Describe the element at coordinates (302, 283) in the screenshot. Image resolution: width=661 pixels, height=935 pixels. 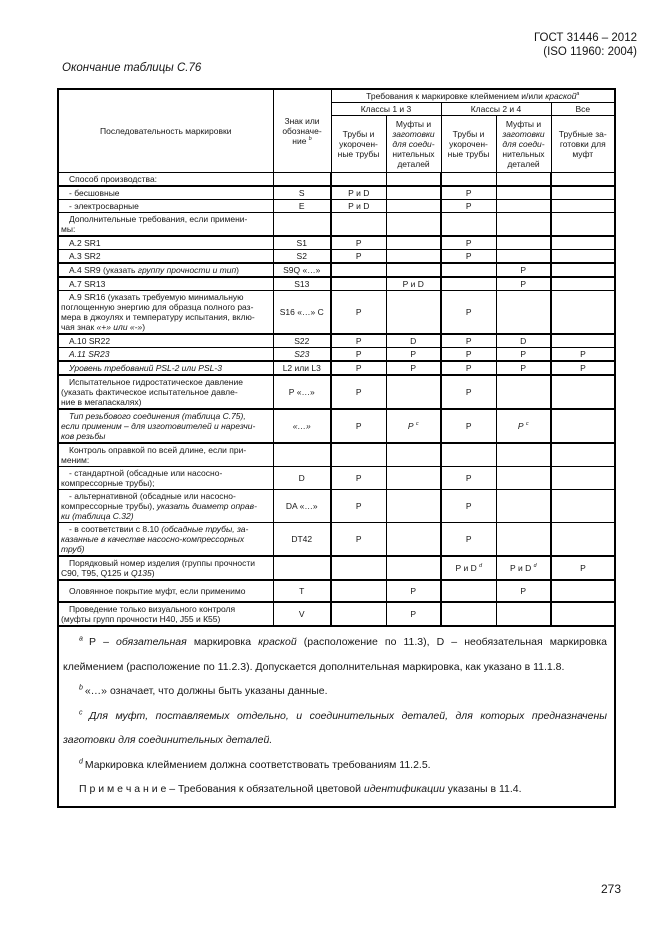
I see `row-sign-cell: S13` at that location.